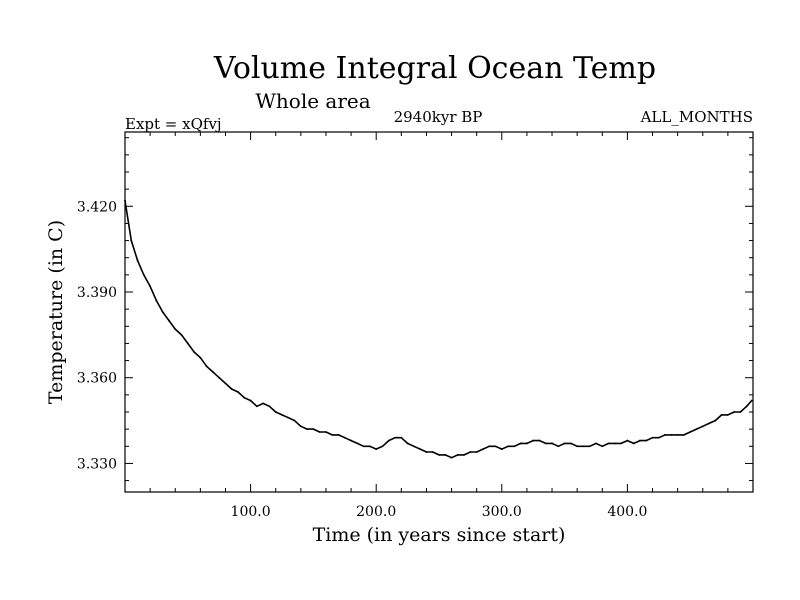 This screenshot has height=600, width=800. Describe the element at coordinates (439, 535) in the screenshot. I see `x-axis-label: Time (in years since start)` at that location.